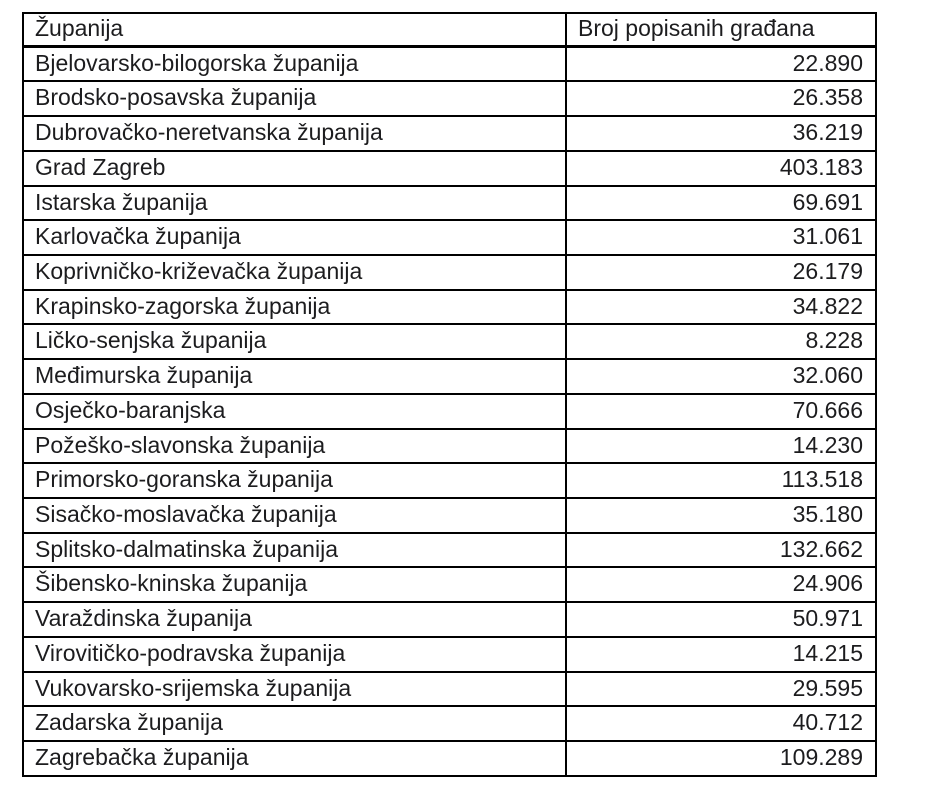 The height and width of the screenshot is (796, 940). What do you see at coordinates (294, 272) in the screenshot?
I see `county-name-cell: Koprivničko-križevačka županija` at bounding box center [294, 272].